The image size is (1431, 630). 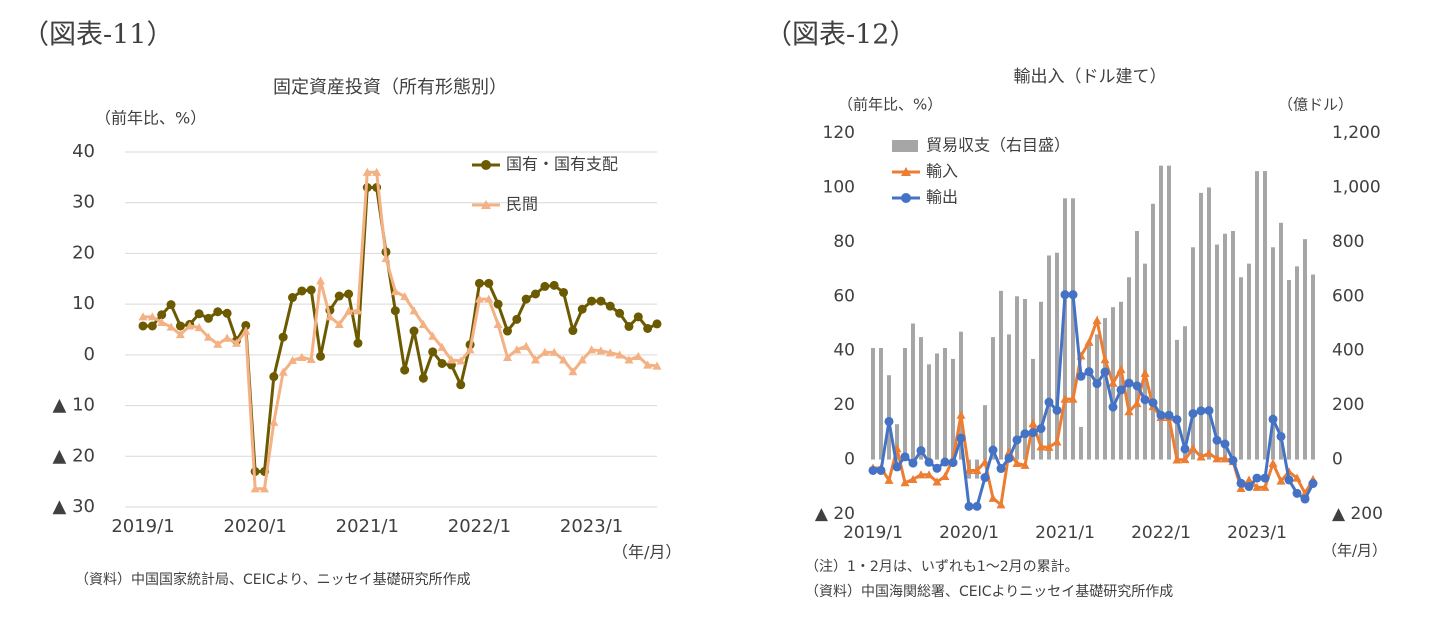 What do you see at coordinates (83, 303) in the screenshot?
I see `y-tick-label: 10` at bounding box center [83, 303].